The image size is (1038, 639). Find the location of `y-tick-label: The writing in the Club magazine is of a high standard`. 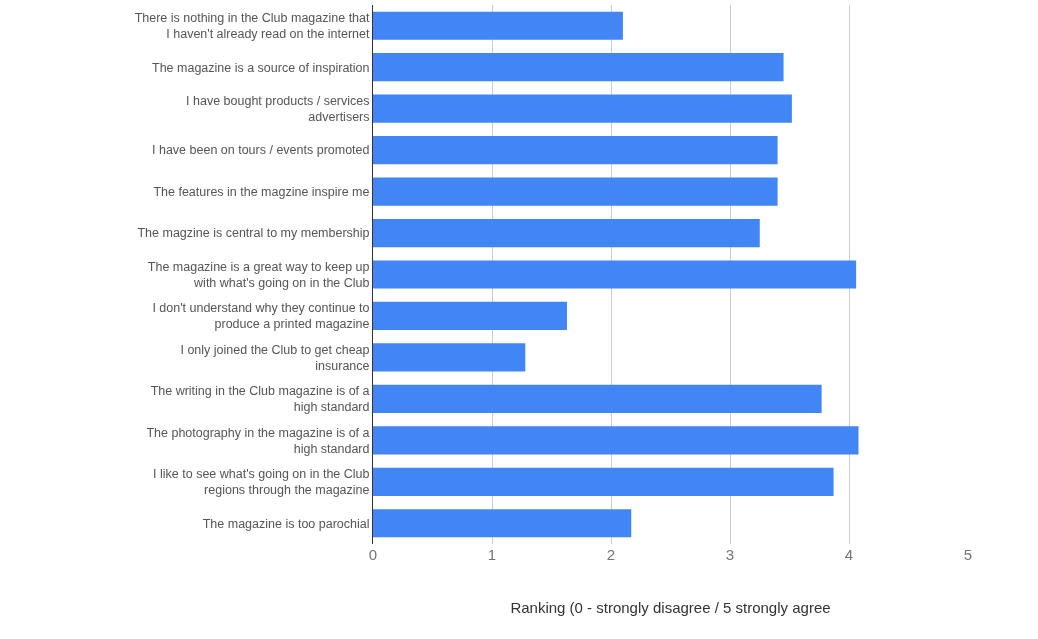

y-tick-label: The writing in the Club magazine is of a high standard is located at coordinates (260, 399).